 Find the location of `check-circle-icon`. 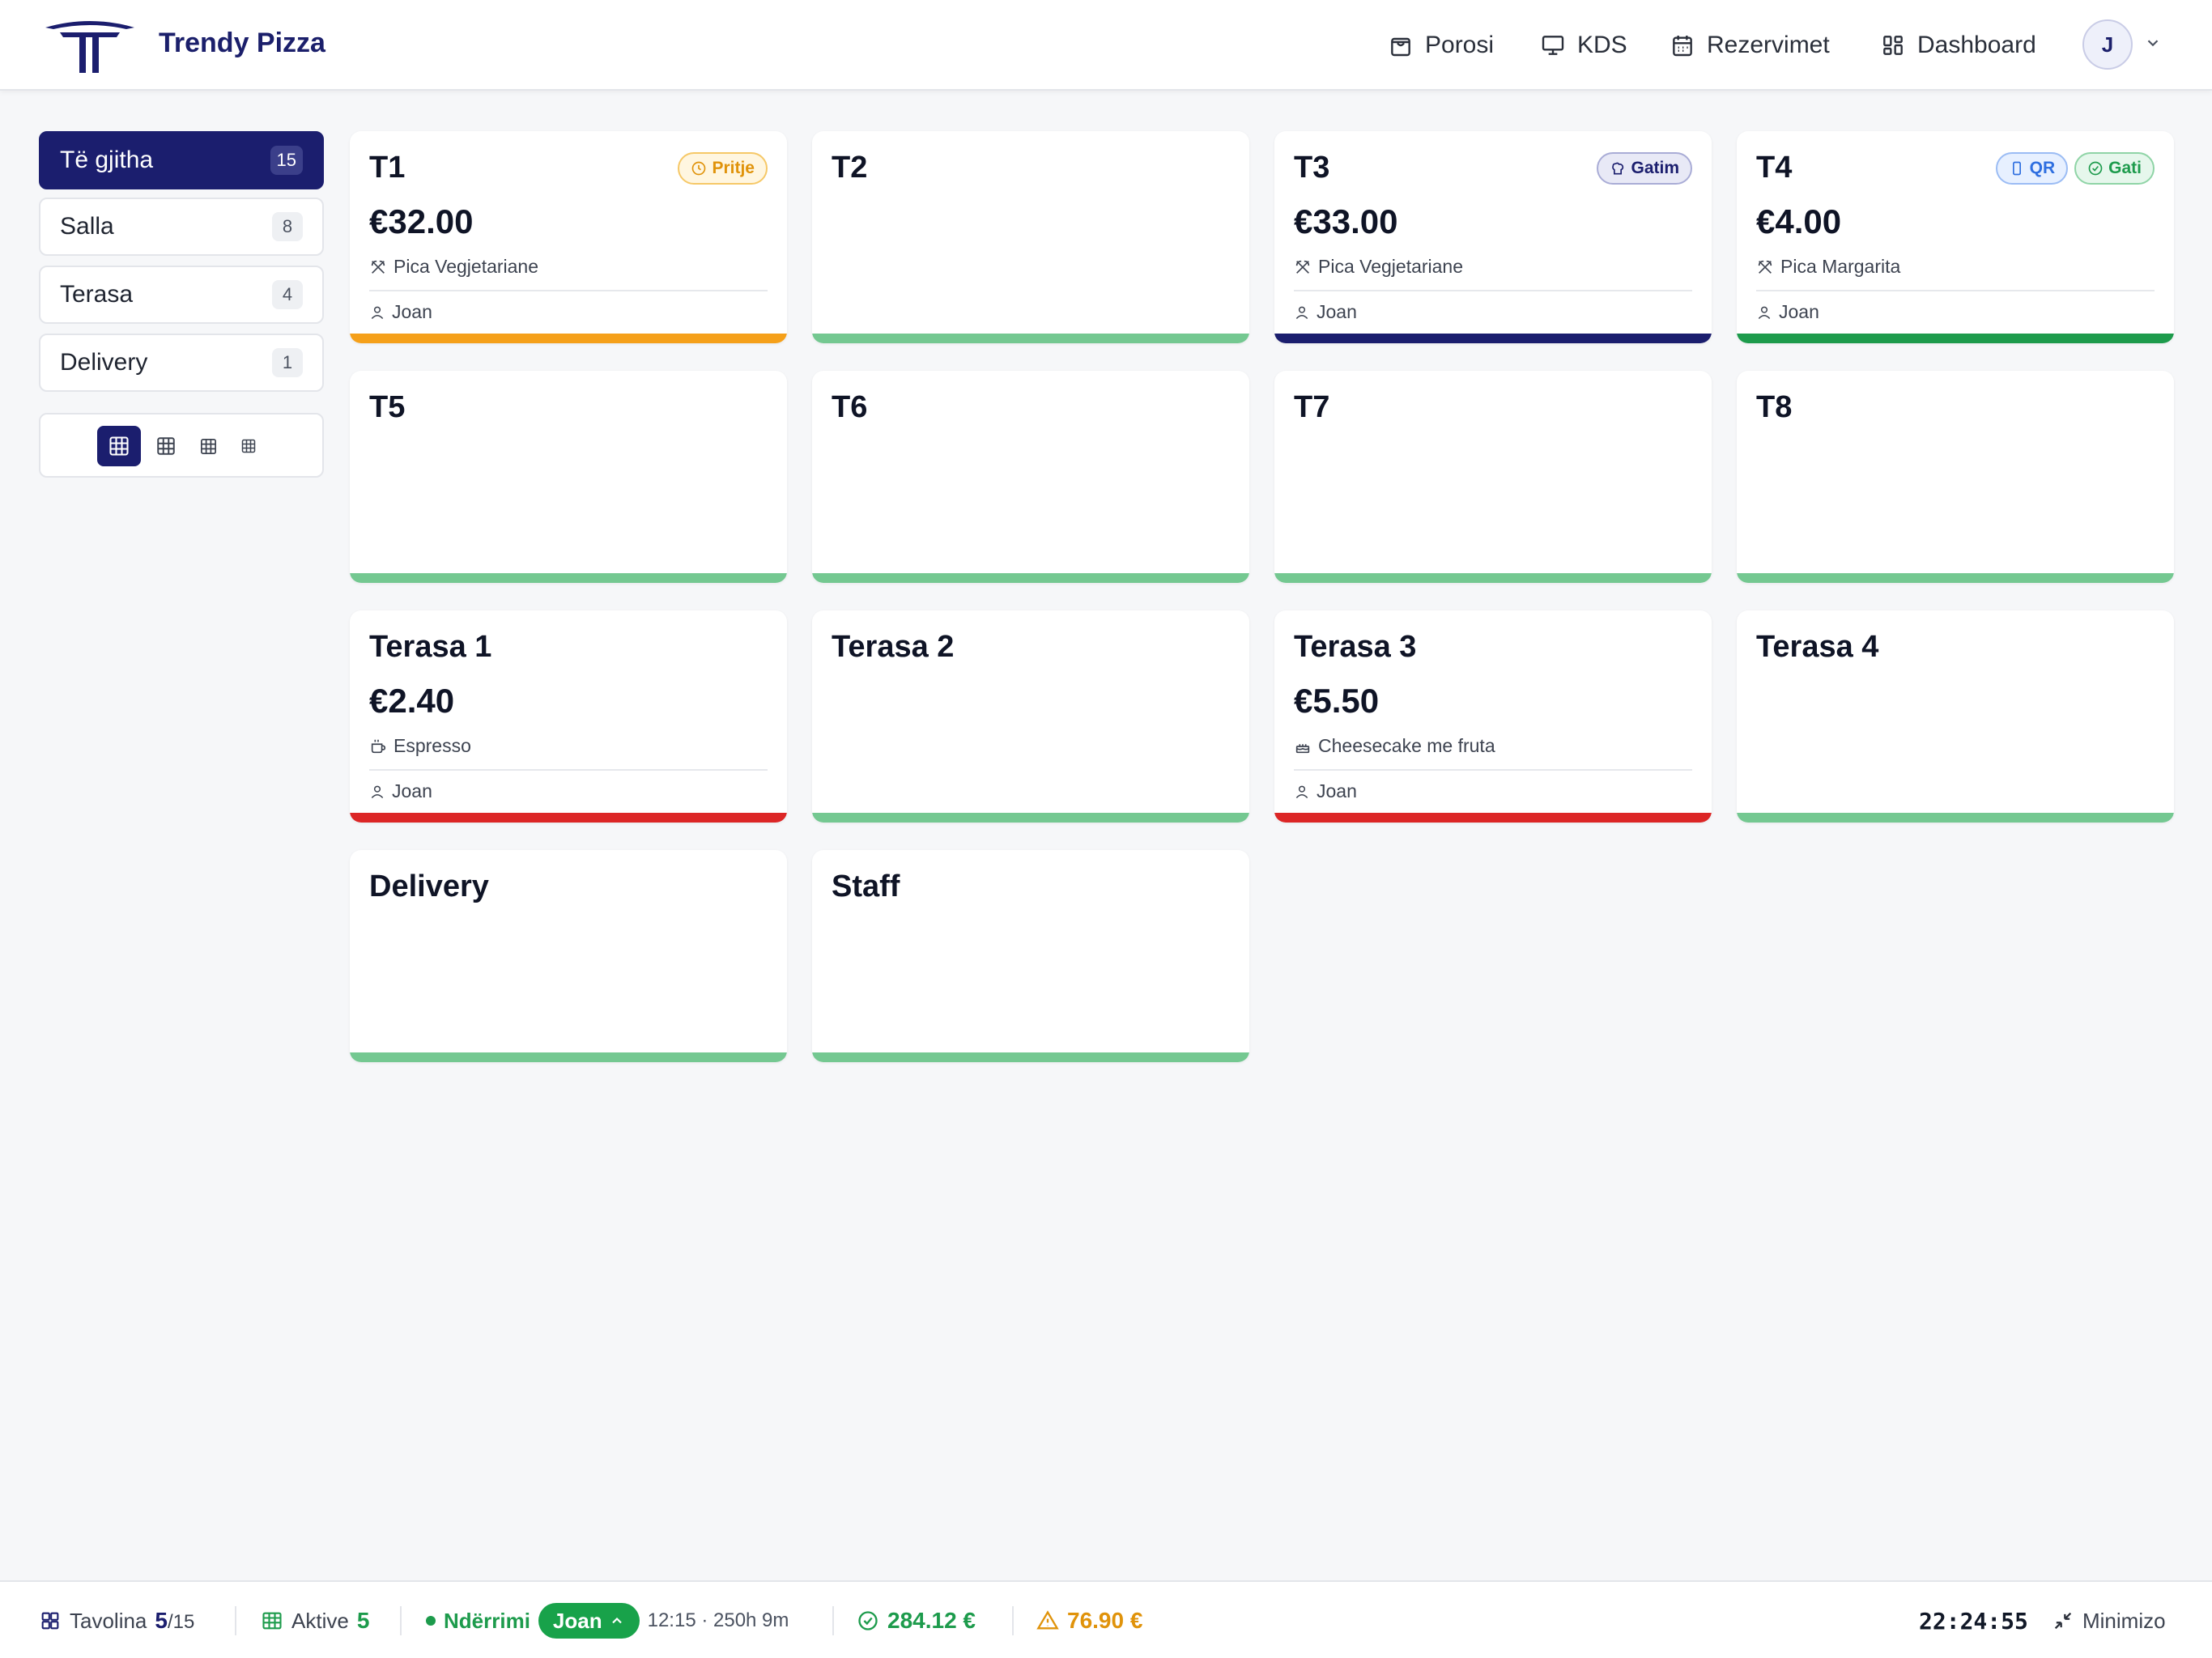

check-circle-icon is located at coordinates (2096, 168).